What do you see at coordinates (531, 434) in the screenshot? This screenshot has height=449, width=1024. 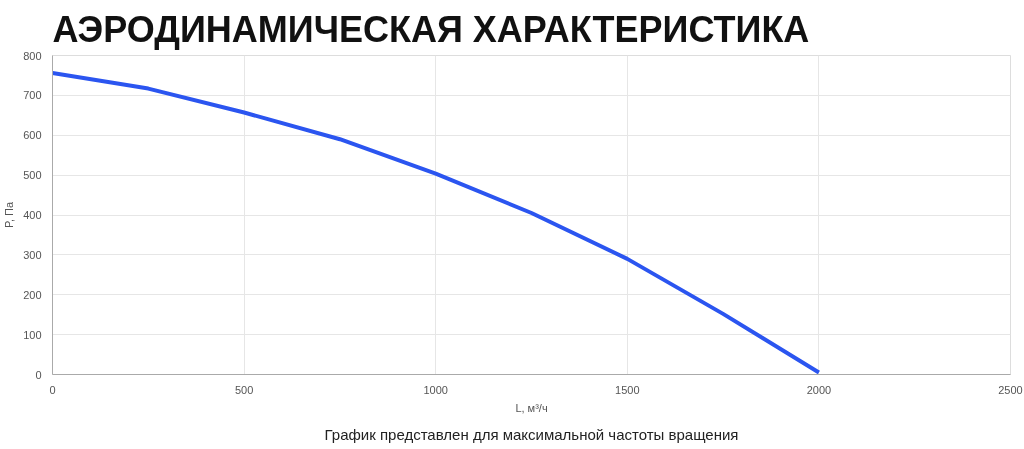 I see `text: График представлен для максимальной частоты вращения` at bounding box center [531, 434].